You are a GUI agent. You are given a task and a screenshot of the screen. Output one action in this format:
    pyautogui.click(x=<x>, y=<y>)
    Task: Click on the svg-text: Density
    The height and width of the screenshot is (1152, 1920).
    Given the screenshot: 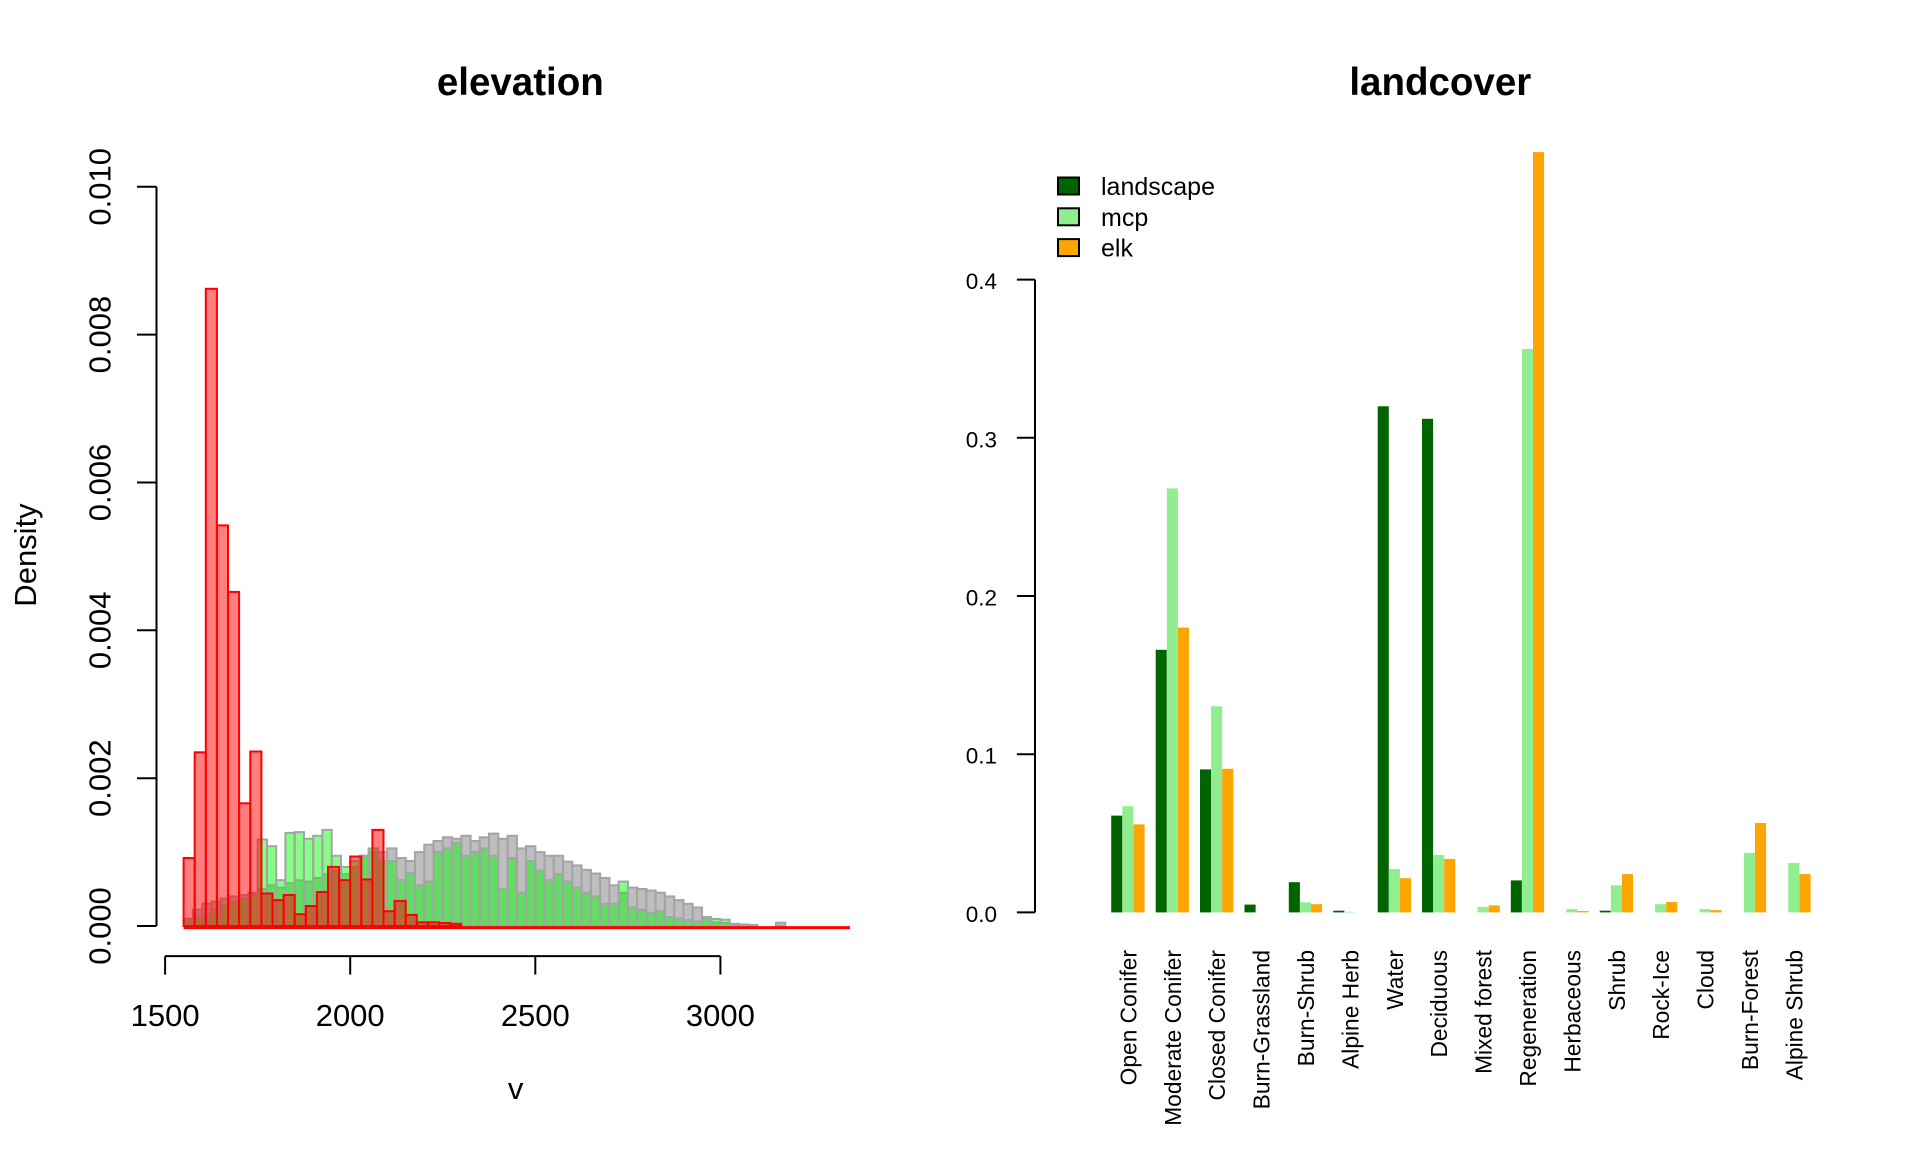 What is the action you would take?
    pyautogui.click(x=25, y=555)
    